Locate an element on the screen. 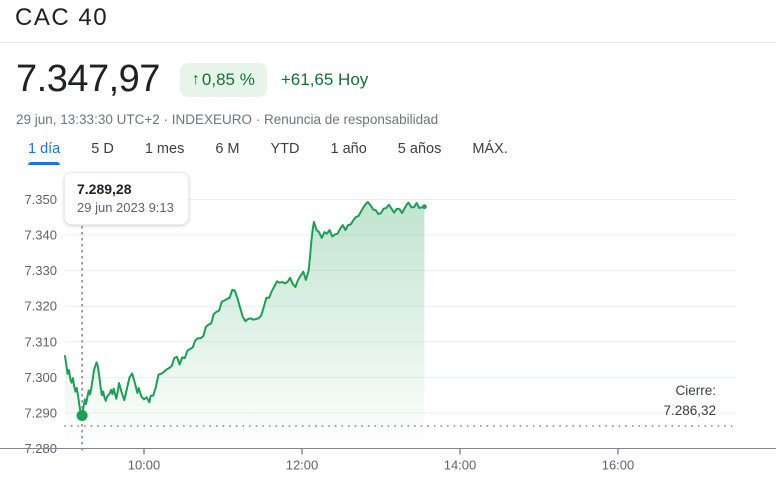 This screenshot has height=488, width=776. tab-1-mes: 1 mes is located at coordinates (164, 149).